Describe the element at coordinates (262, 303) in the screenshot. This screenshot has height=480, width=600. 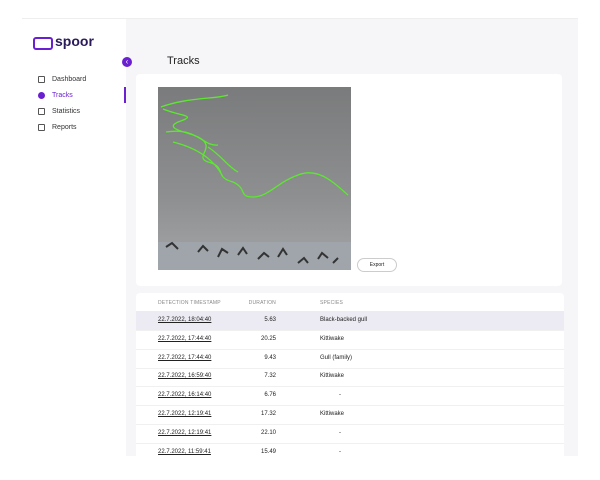
I see `column-header: DURATION` at that location.